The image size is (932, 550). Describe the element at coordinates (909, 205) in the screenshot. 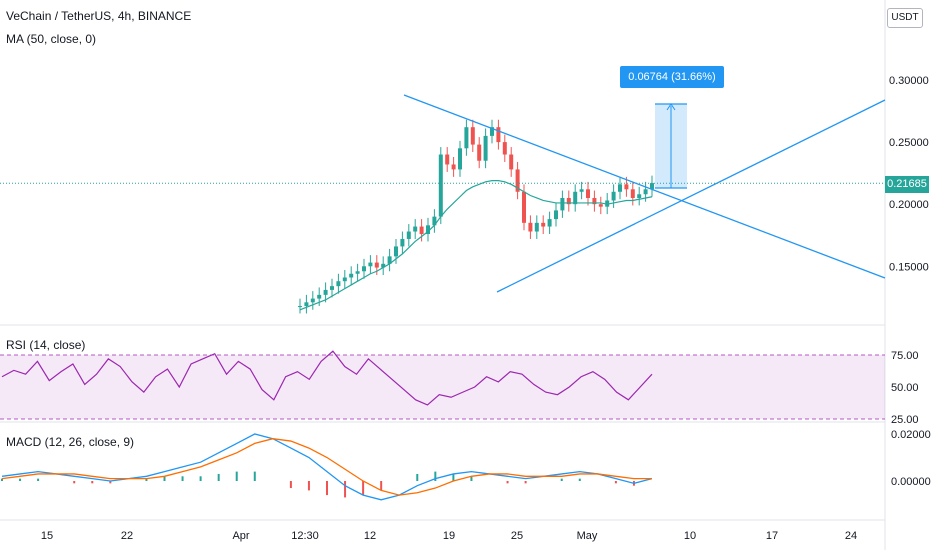

I see `price-tick-label: 0.20000` at that location.